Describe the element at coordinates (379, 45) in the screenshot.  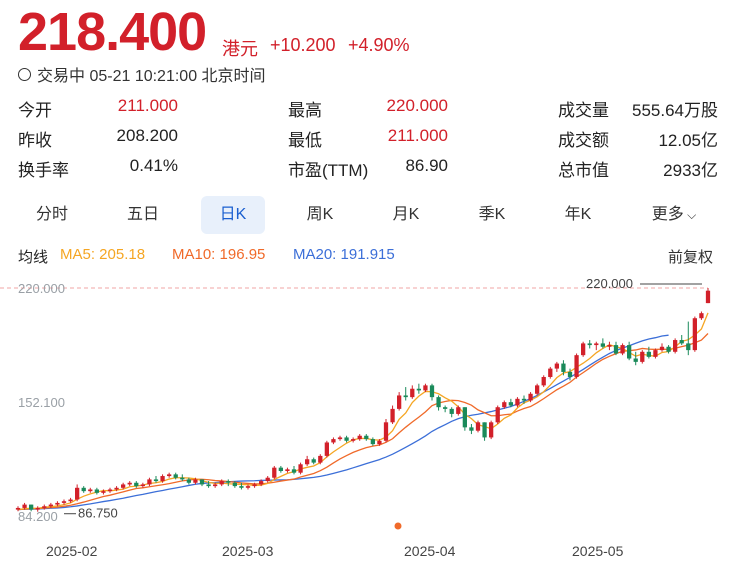
I see `price-change-percent: +4.90%` at that location.